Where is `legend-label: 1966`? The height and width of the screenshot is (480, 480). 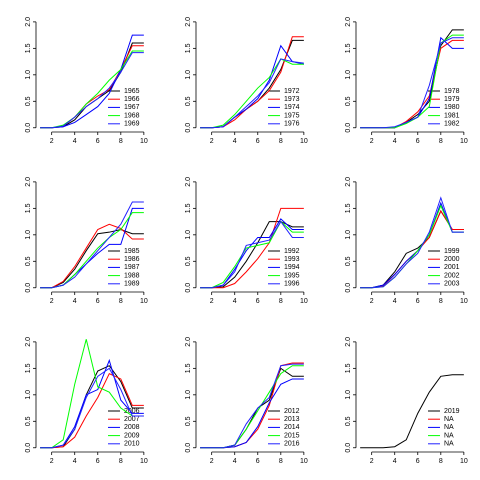
legend-label: 1966 is located at coordinates (132, 99).